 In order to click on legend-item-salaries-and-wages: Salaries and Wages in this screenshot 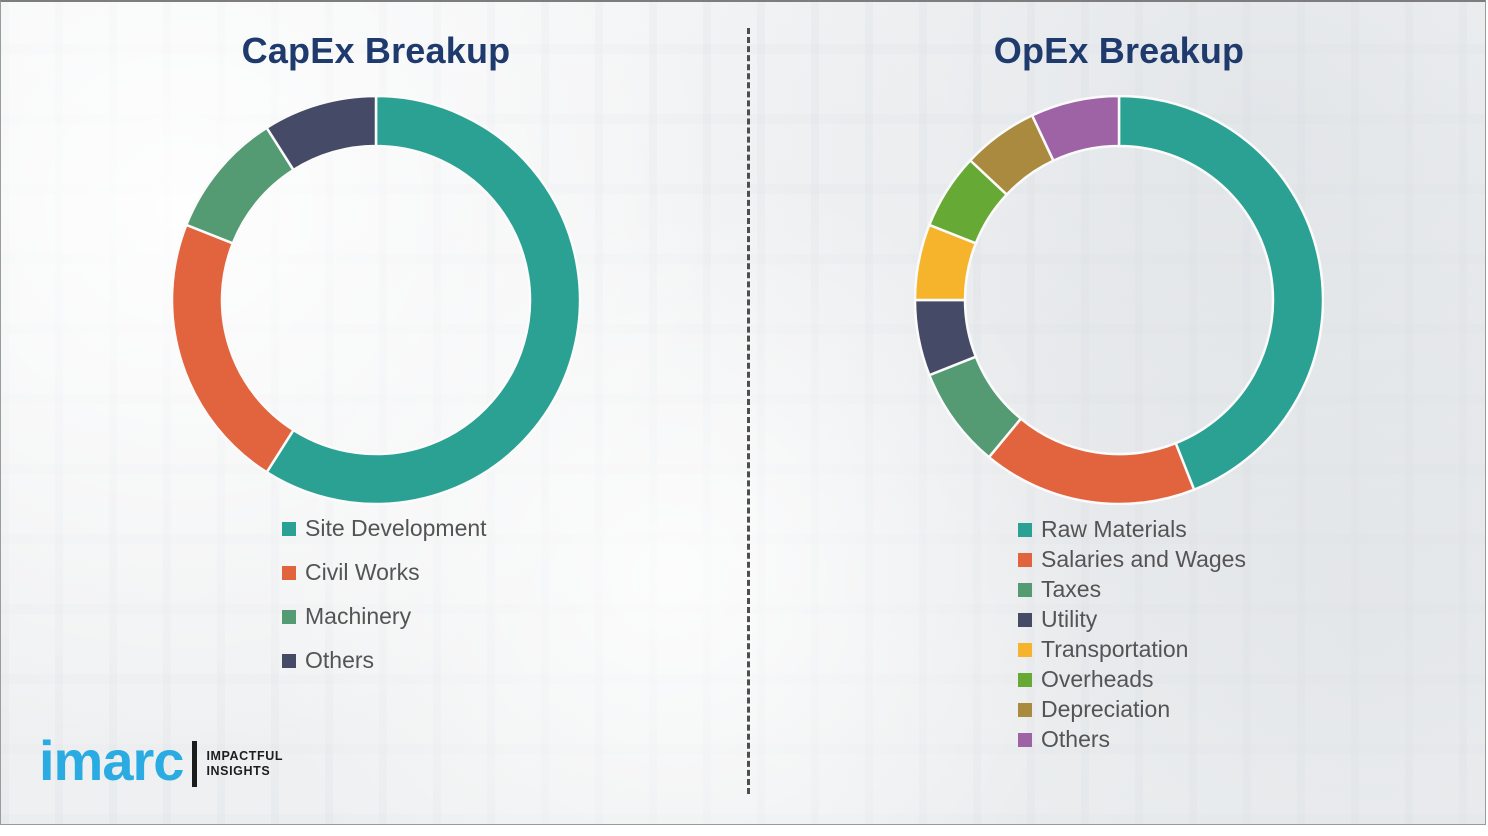, I will do `click(1132, 559)`.